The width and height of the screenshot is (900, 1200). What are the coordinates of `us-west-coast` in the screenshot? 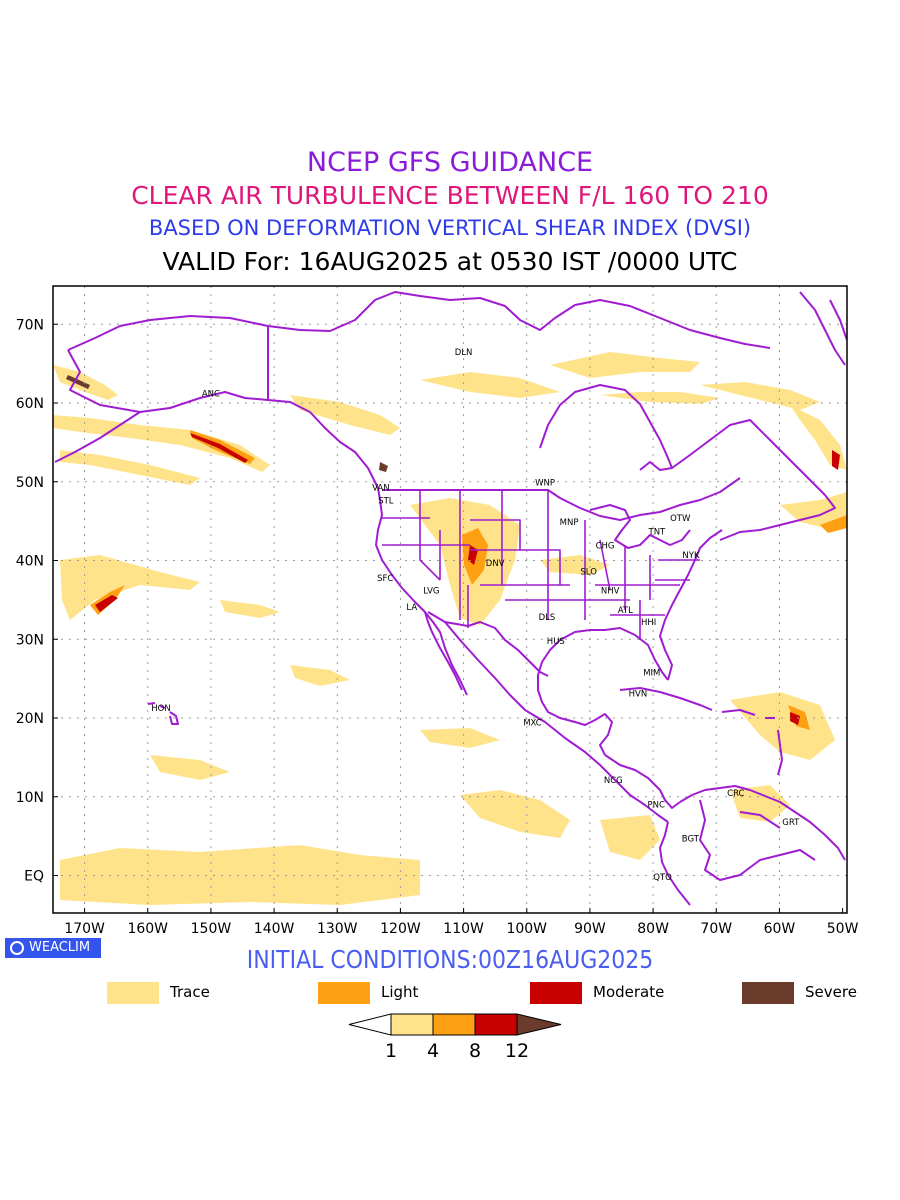 It's located at (421, 591).